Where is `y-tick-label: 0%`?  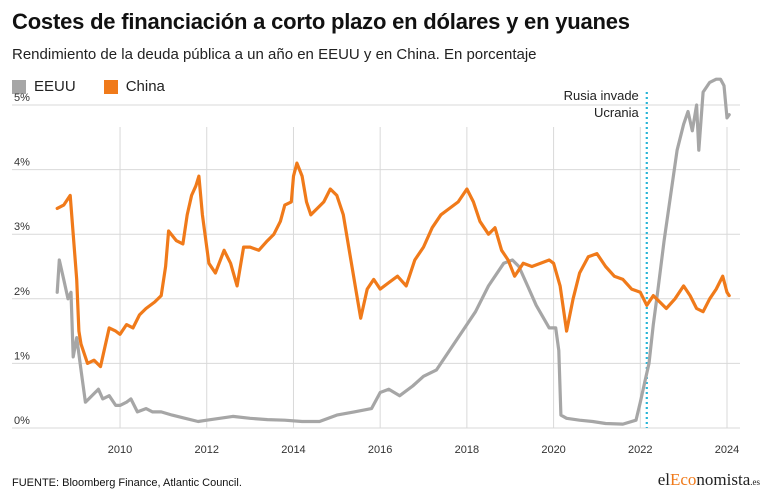
y-tick-label: 0% is located at coordinates (22, 421).